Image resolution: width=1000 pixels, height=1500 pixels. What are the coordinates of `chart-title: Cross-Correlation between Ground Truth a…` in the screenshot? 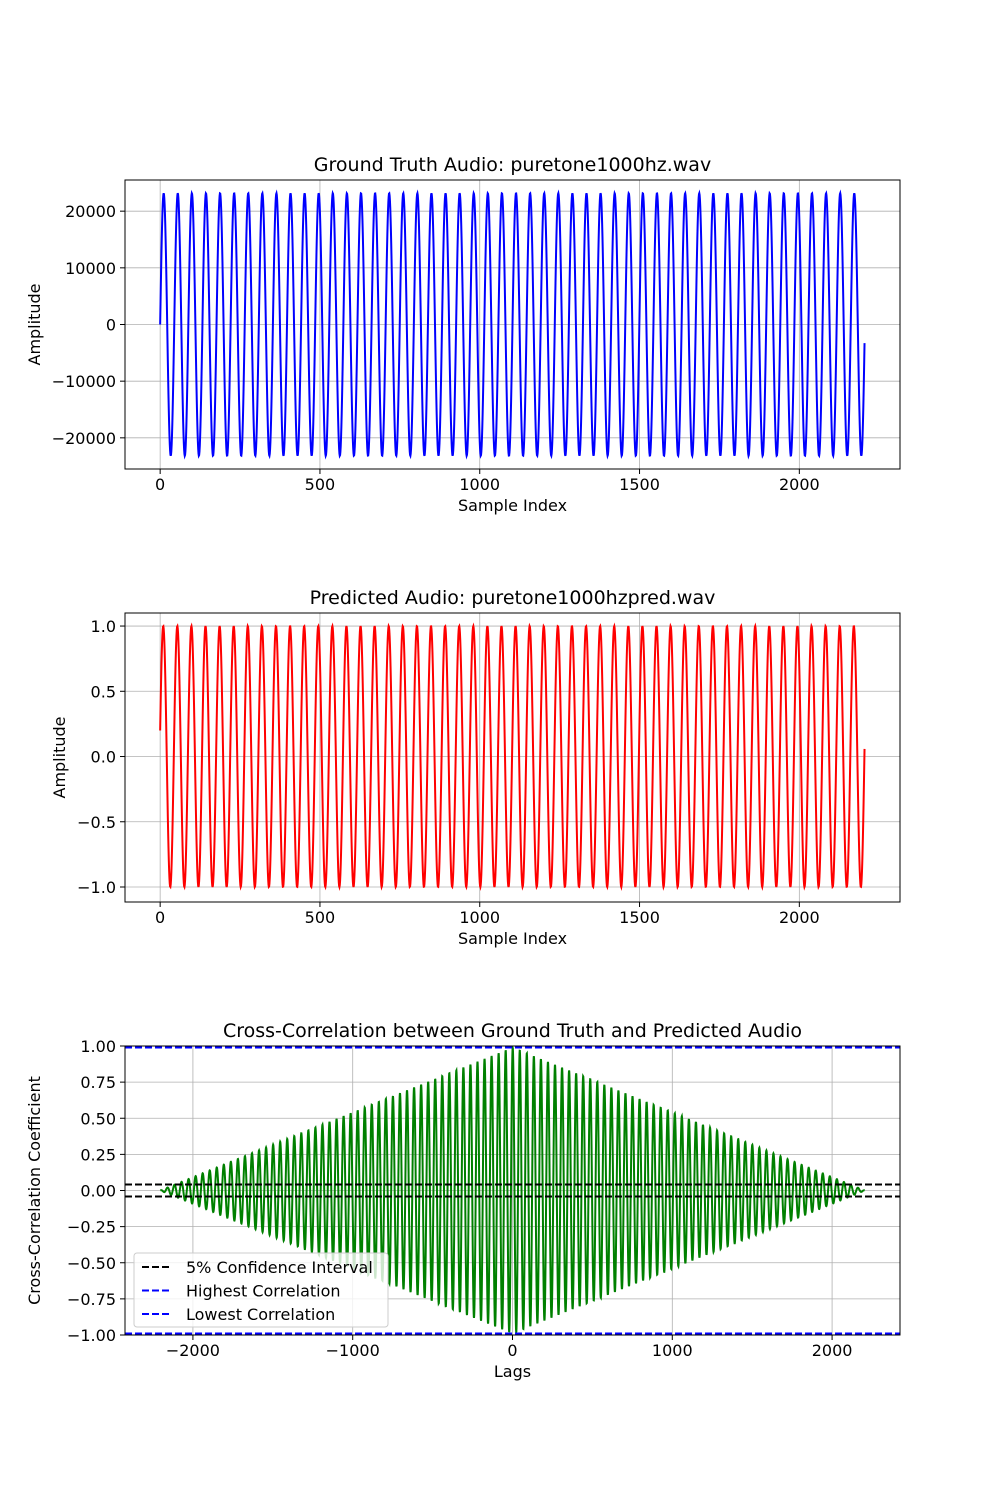 It's located at (512, 1031).